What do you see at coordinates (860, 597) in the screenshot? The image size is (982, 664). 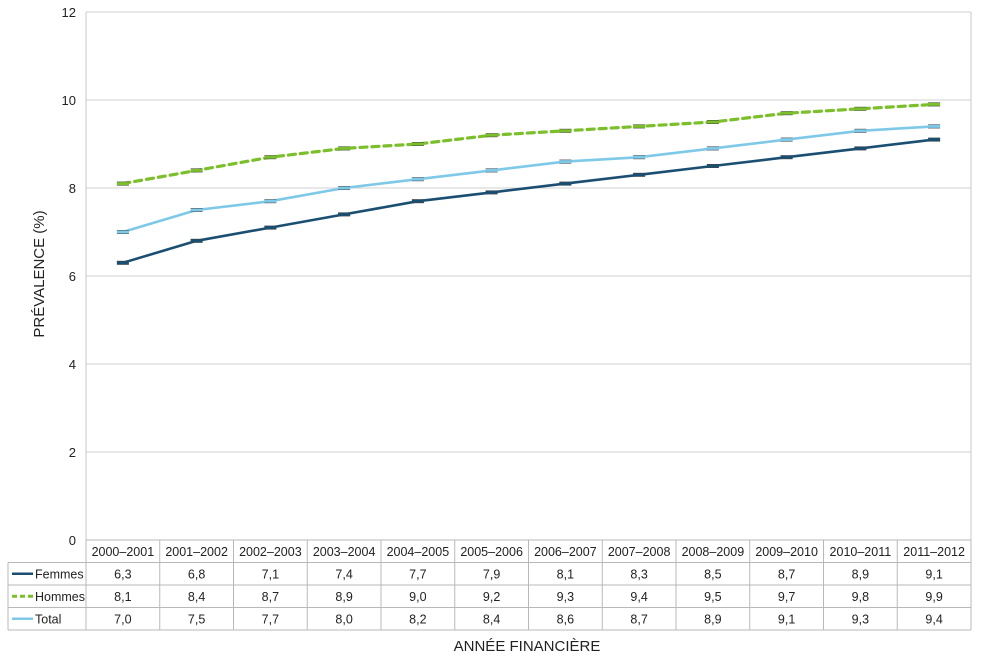 I see `table-cell-hommes: 9,8` at bounding box center [860, 597].